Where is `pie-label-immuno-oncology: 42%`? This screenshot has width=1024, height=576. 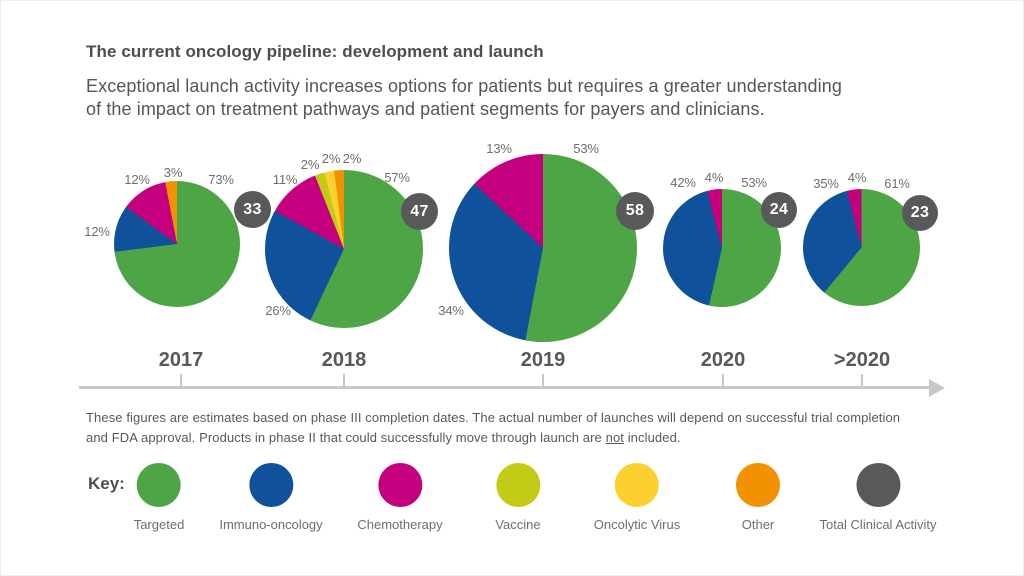
pie-label-immuno-oncology: 42% is located at coordinates (683, 182).